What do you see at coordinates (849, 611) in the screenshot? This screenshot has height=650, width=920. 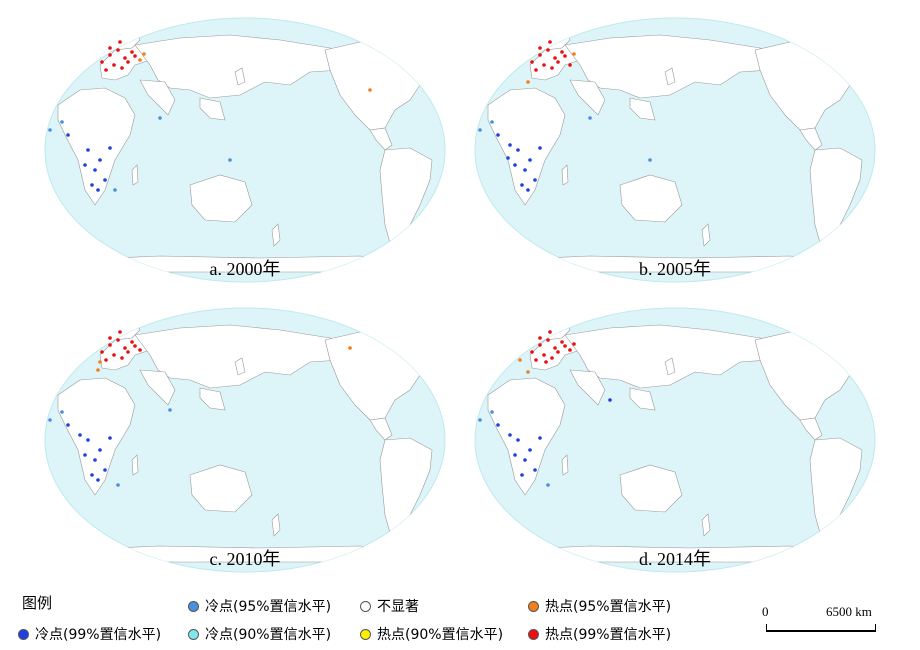 I see `scale-end-label: 6500 km` at bounding box center [849, 611].